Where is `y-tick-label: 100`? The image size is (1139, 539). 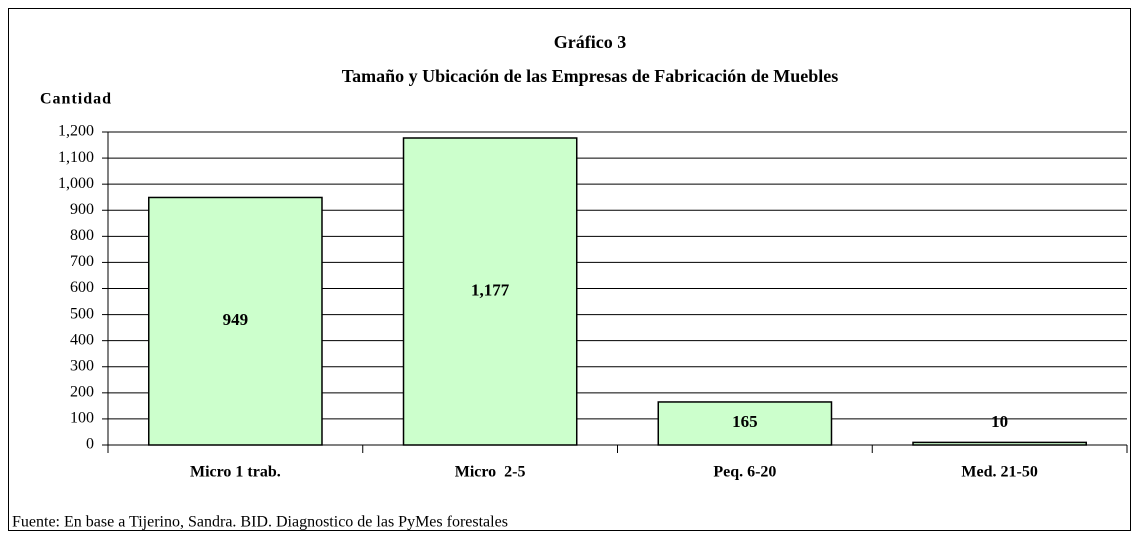 y-tick-label: 100 is located at coordinates (82, 418).